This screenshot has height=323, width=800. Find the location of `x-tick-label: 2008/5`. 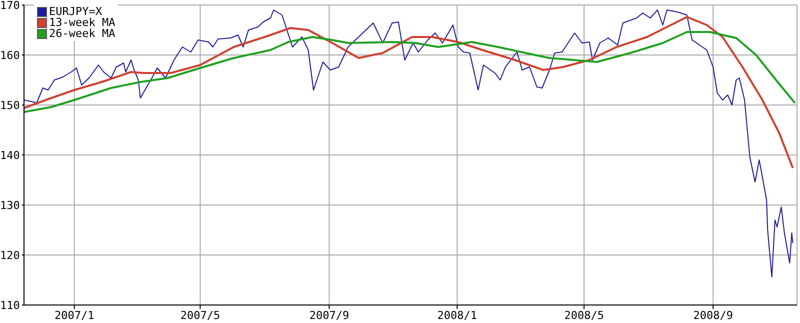

x-tick-label: 2008/5 is located at coordinates (584, 315).